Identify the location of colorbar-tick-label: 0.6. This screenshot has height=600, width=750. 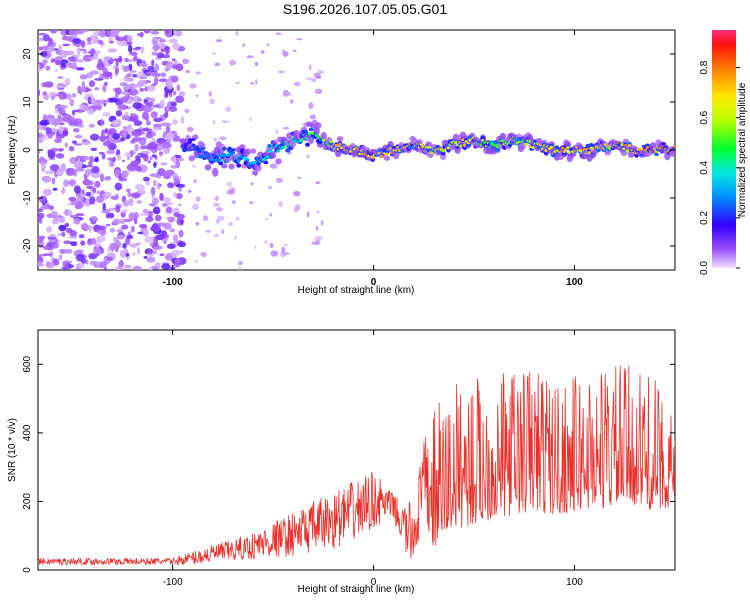
(704, 117).